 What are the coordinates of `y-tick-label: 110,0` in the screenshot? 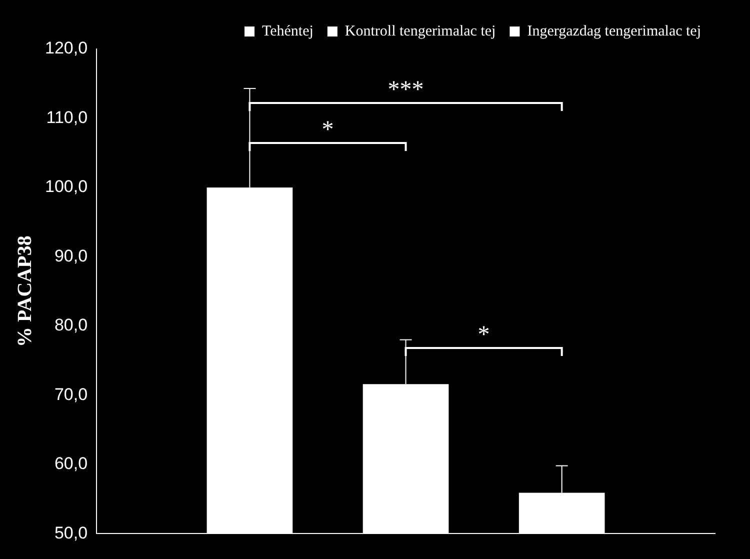 It's located at (67, 117).